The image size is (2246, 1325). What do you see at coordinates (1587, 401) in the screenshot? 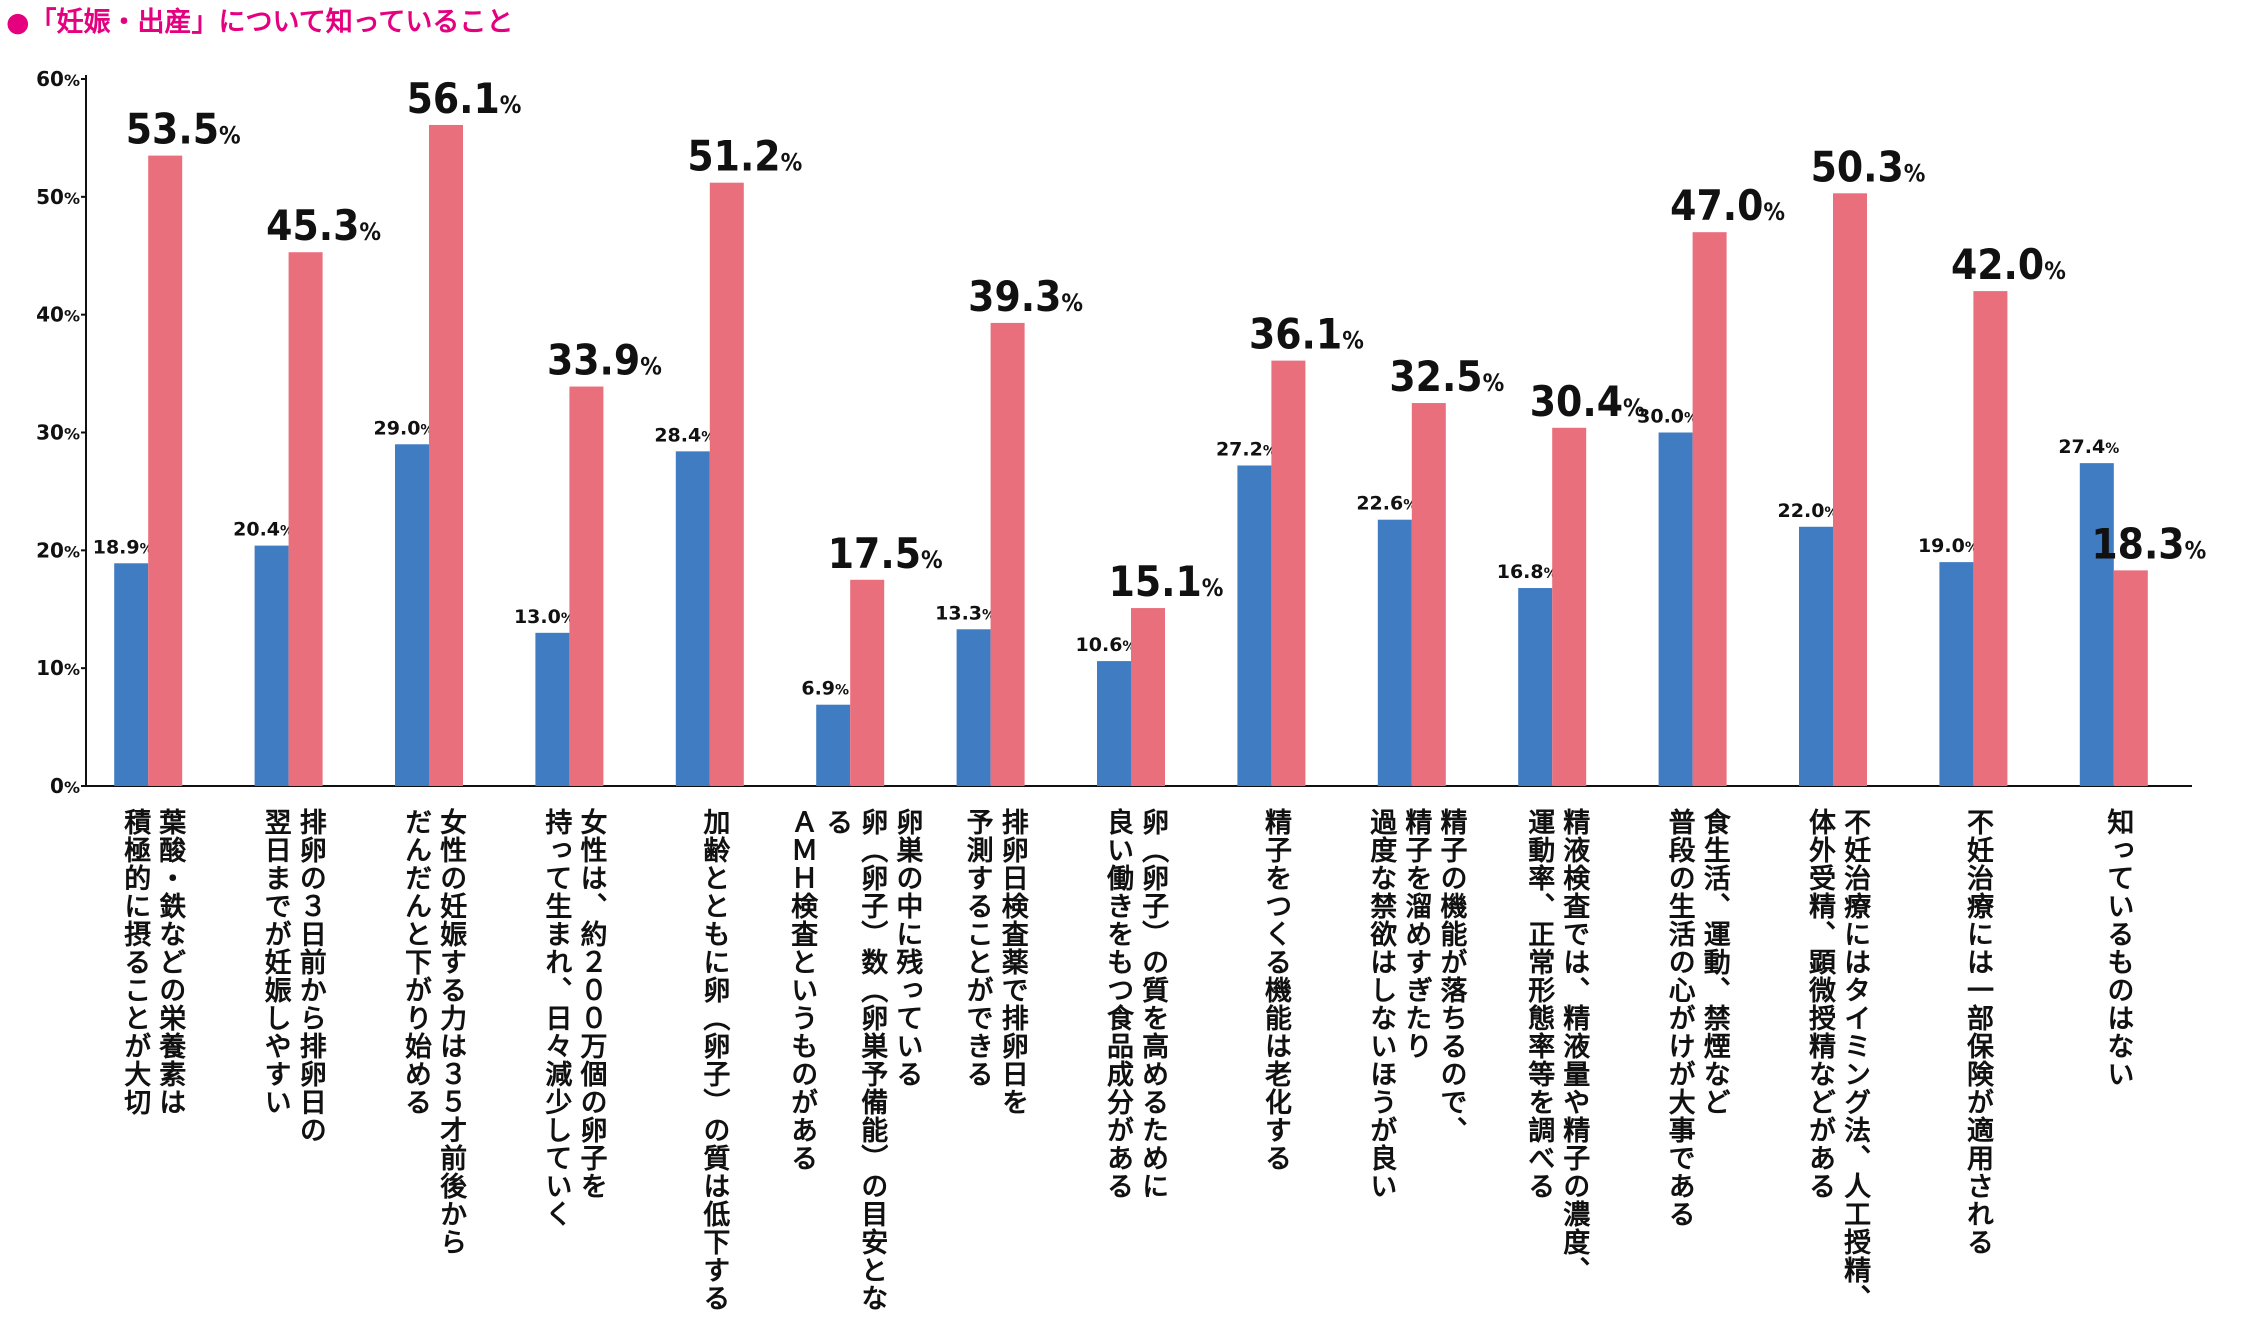
I see `value-label: 30.4%` at bounding box center [1587, 401].